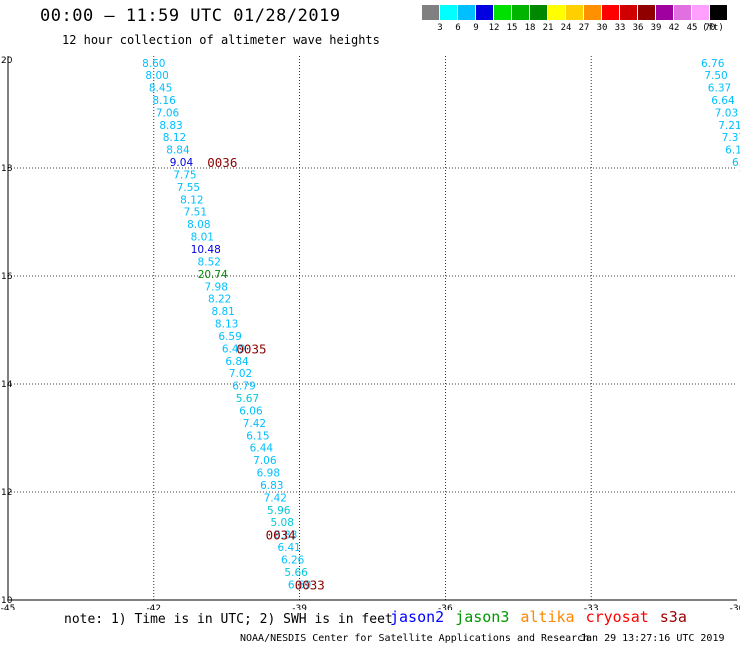  I want to click on legend-label: 21, so click(548, 28).